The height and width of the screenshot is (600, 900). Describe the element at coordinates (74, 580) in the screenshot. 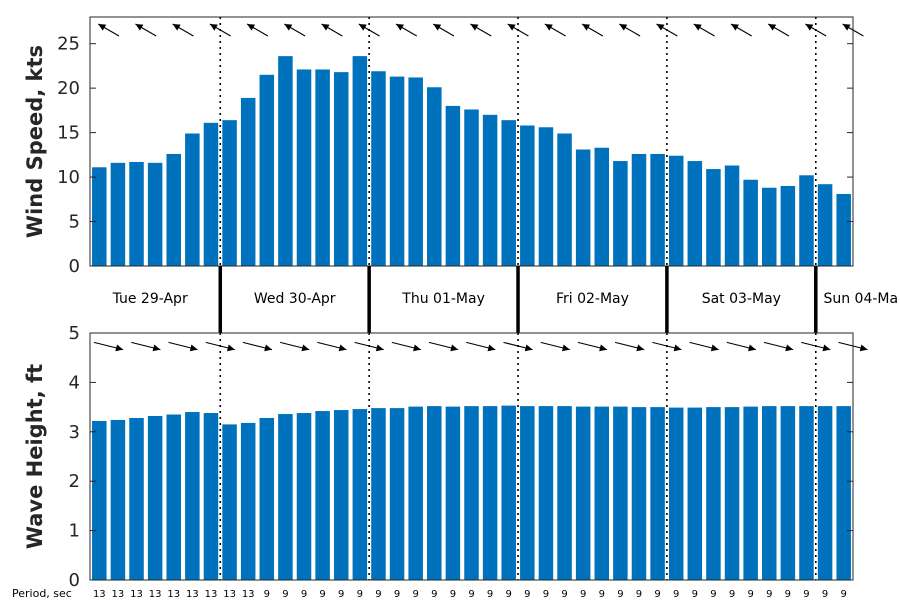

I see `y-tick-label: 0` at that location.